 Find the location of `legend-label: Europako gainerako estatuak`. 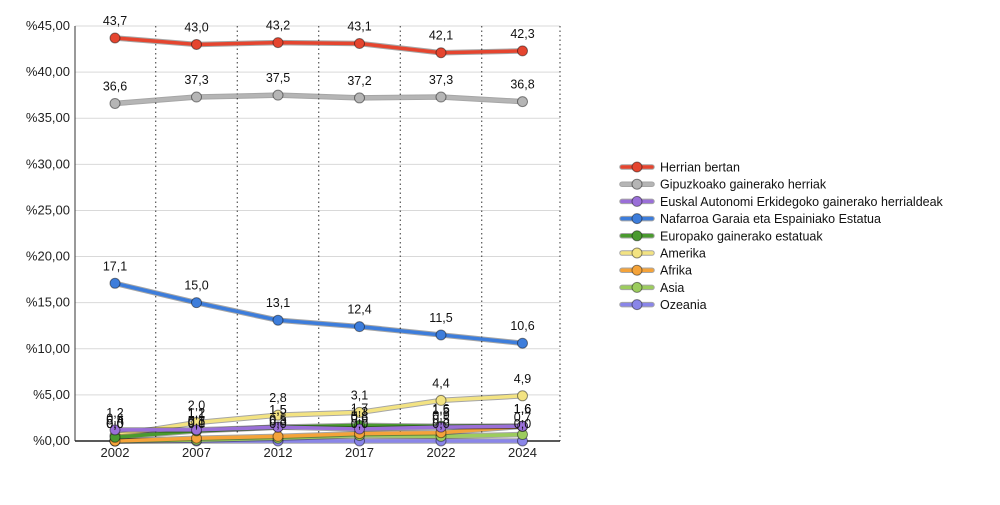

legend-label: Europako gainerako estatuak is located at coordinates (741, 236).